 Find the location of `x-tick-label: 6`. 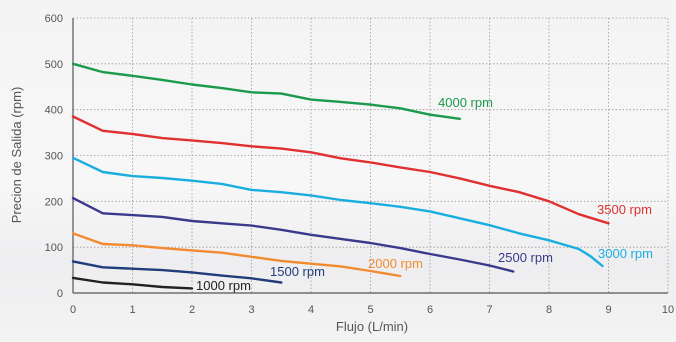

x-tick-label: 6 is located at coordinates (430, 310).